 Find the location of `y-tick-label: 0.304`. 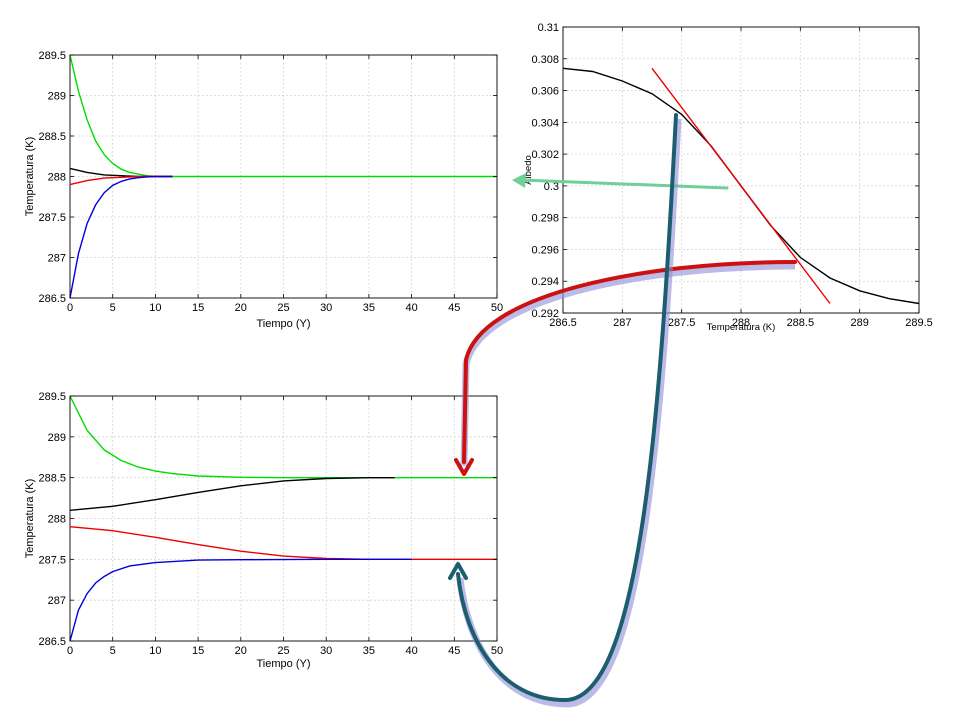

y-tick-label: 0.304 is located at coordinates (545, 123).